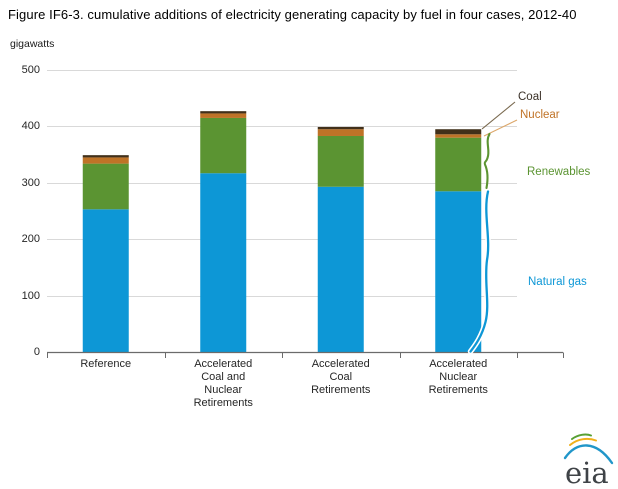 This screenshot has height=489, width=618. What do you see at coordinates (340, 132) in the screenshot?
I see `bar-segment-nuclear-cat3` at bounding box center [340, 132].